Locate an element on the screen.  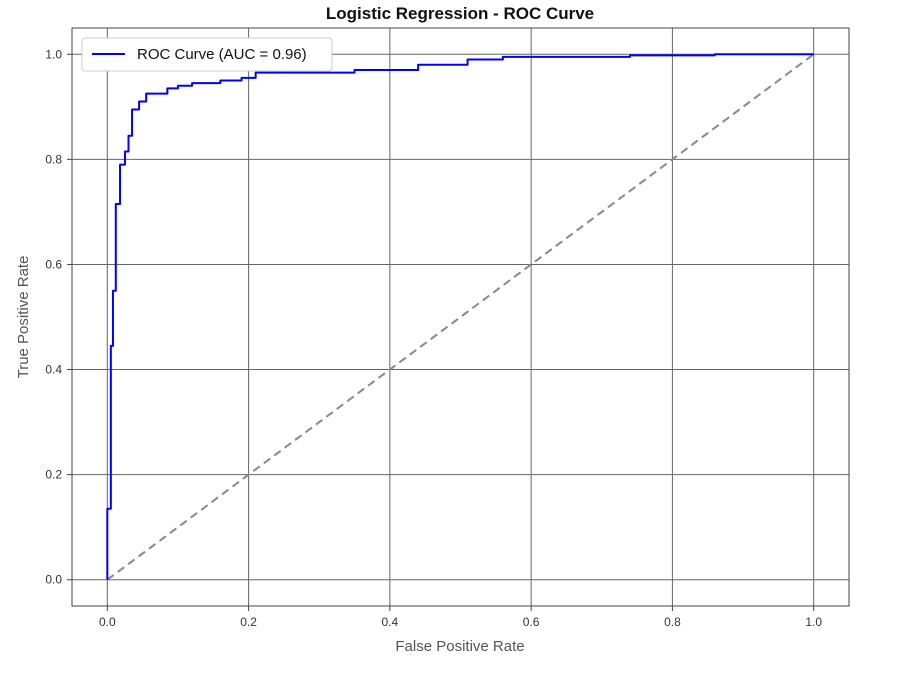
y-tick-label: 0.6 is located at coordinates (53, 264).